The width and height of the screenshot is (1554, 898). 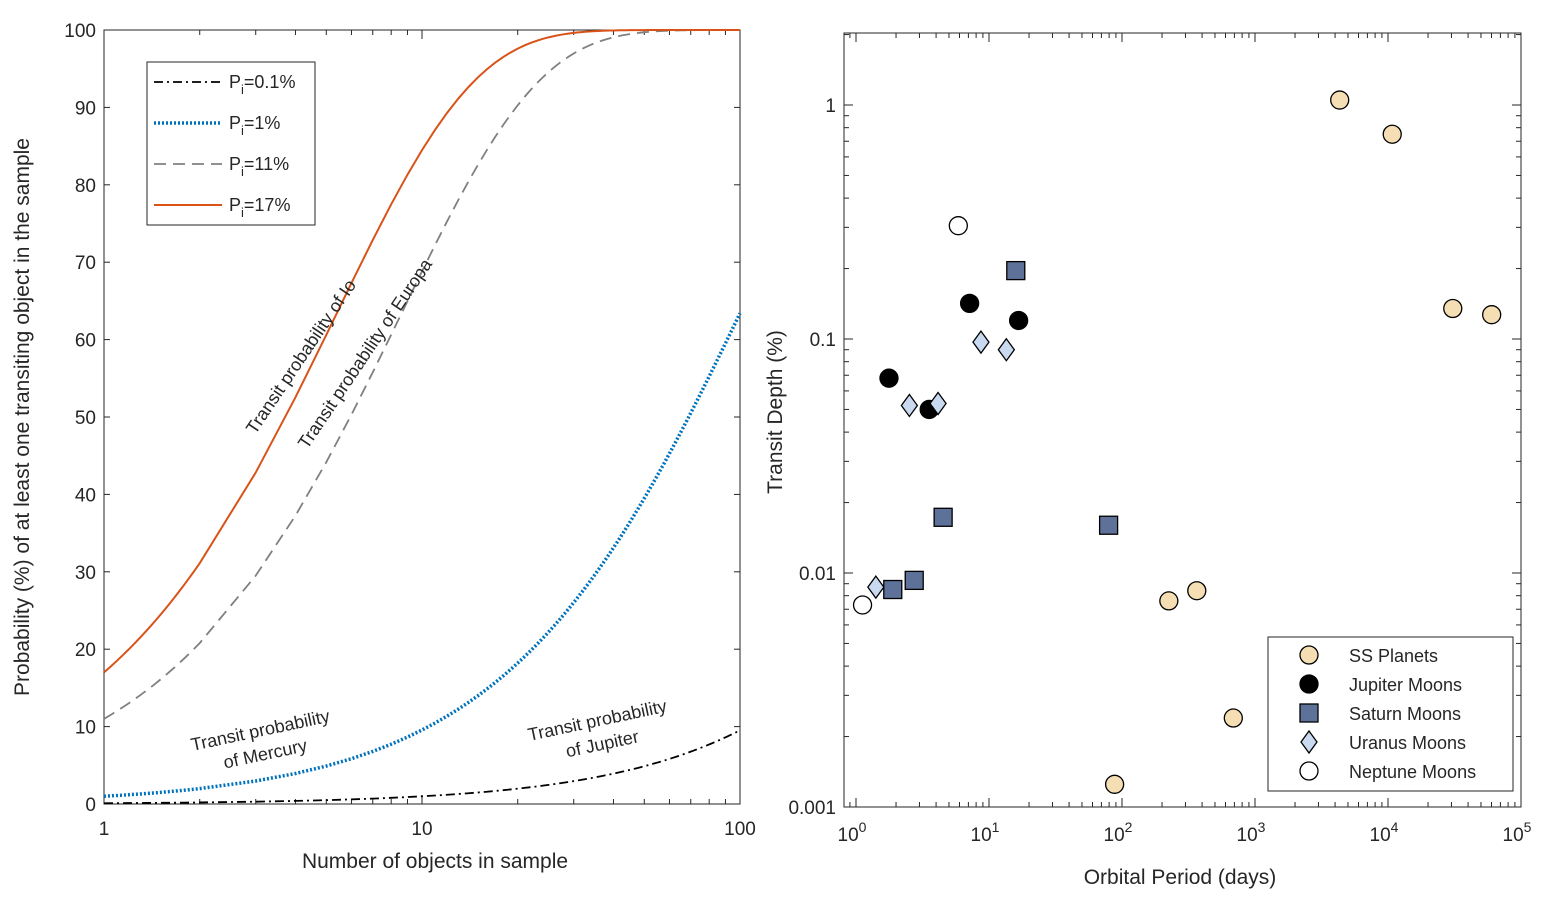 I want to click on chart1-y-tick-label: 80, so click(x=85, y=186).